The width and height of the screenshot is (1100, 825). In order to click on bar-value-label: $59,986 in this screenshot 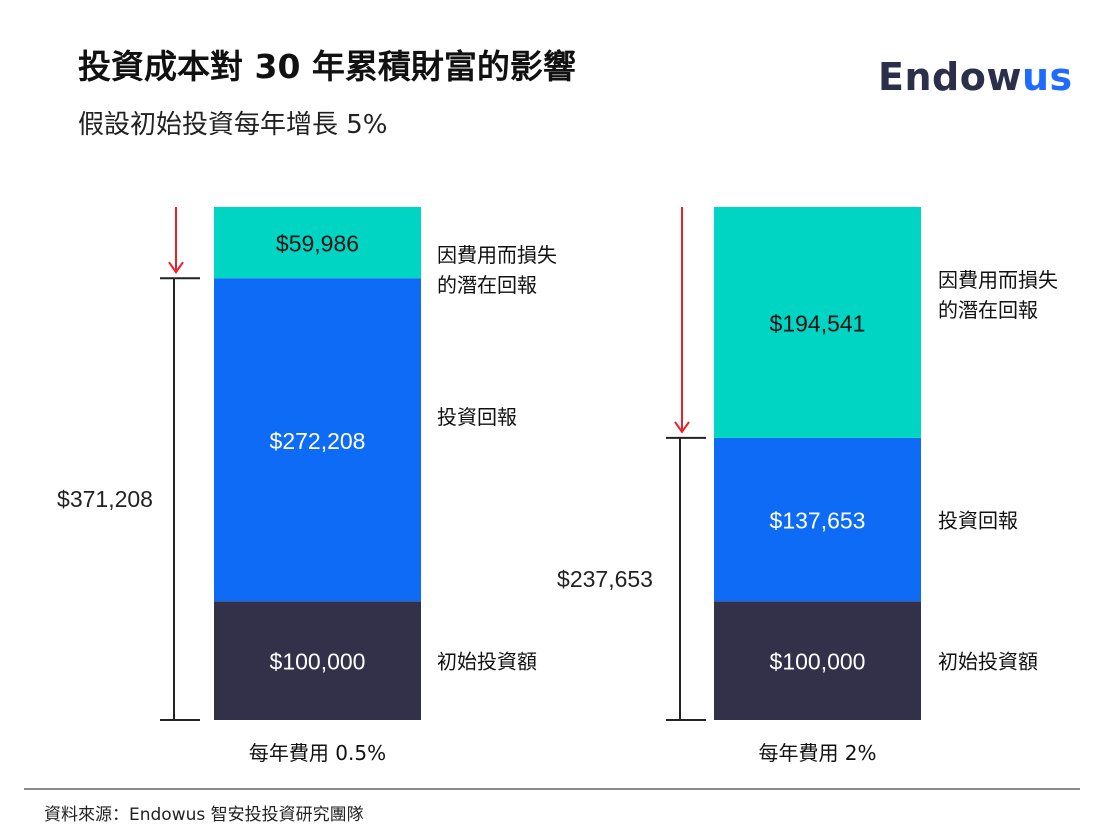, I will do `click(317, 244)`.